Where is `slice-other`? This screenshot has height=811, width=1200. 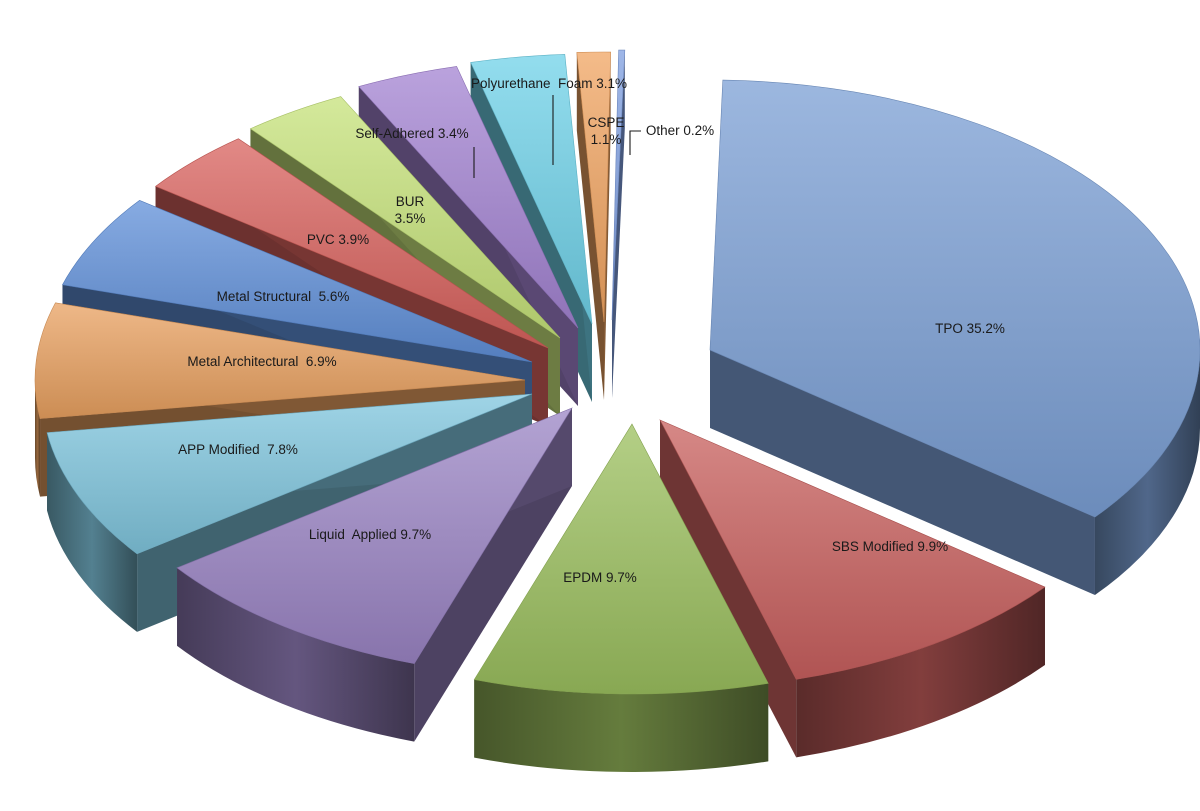 slice-other is located at coordinates (618, 185).